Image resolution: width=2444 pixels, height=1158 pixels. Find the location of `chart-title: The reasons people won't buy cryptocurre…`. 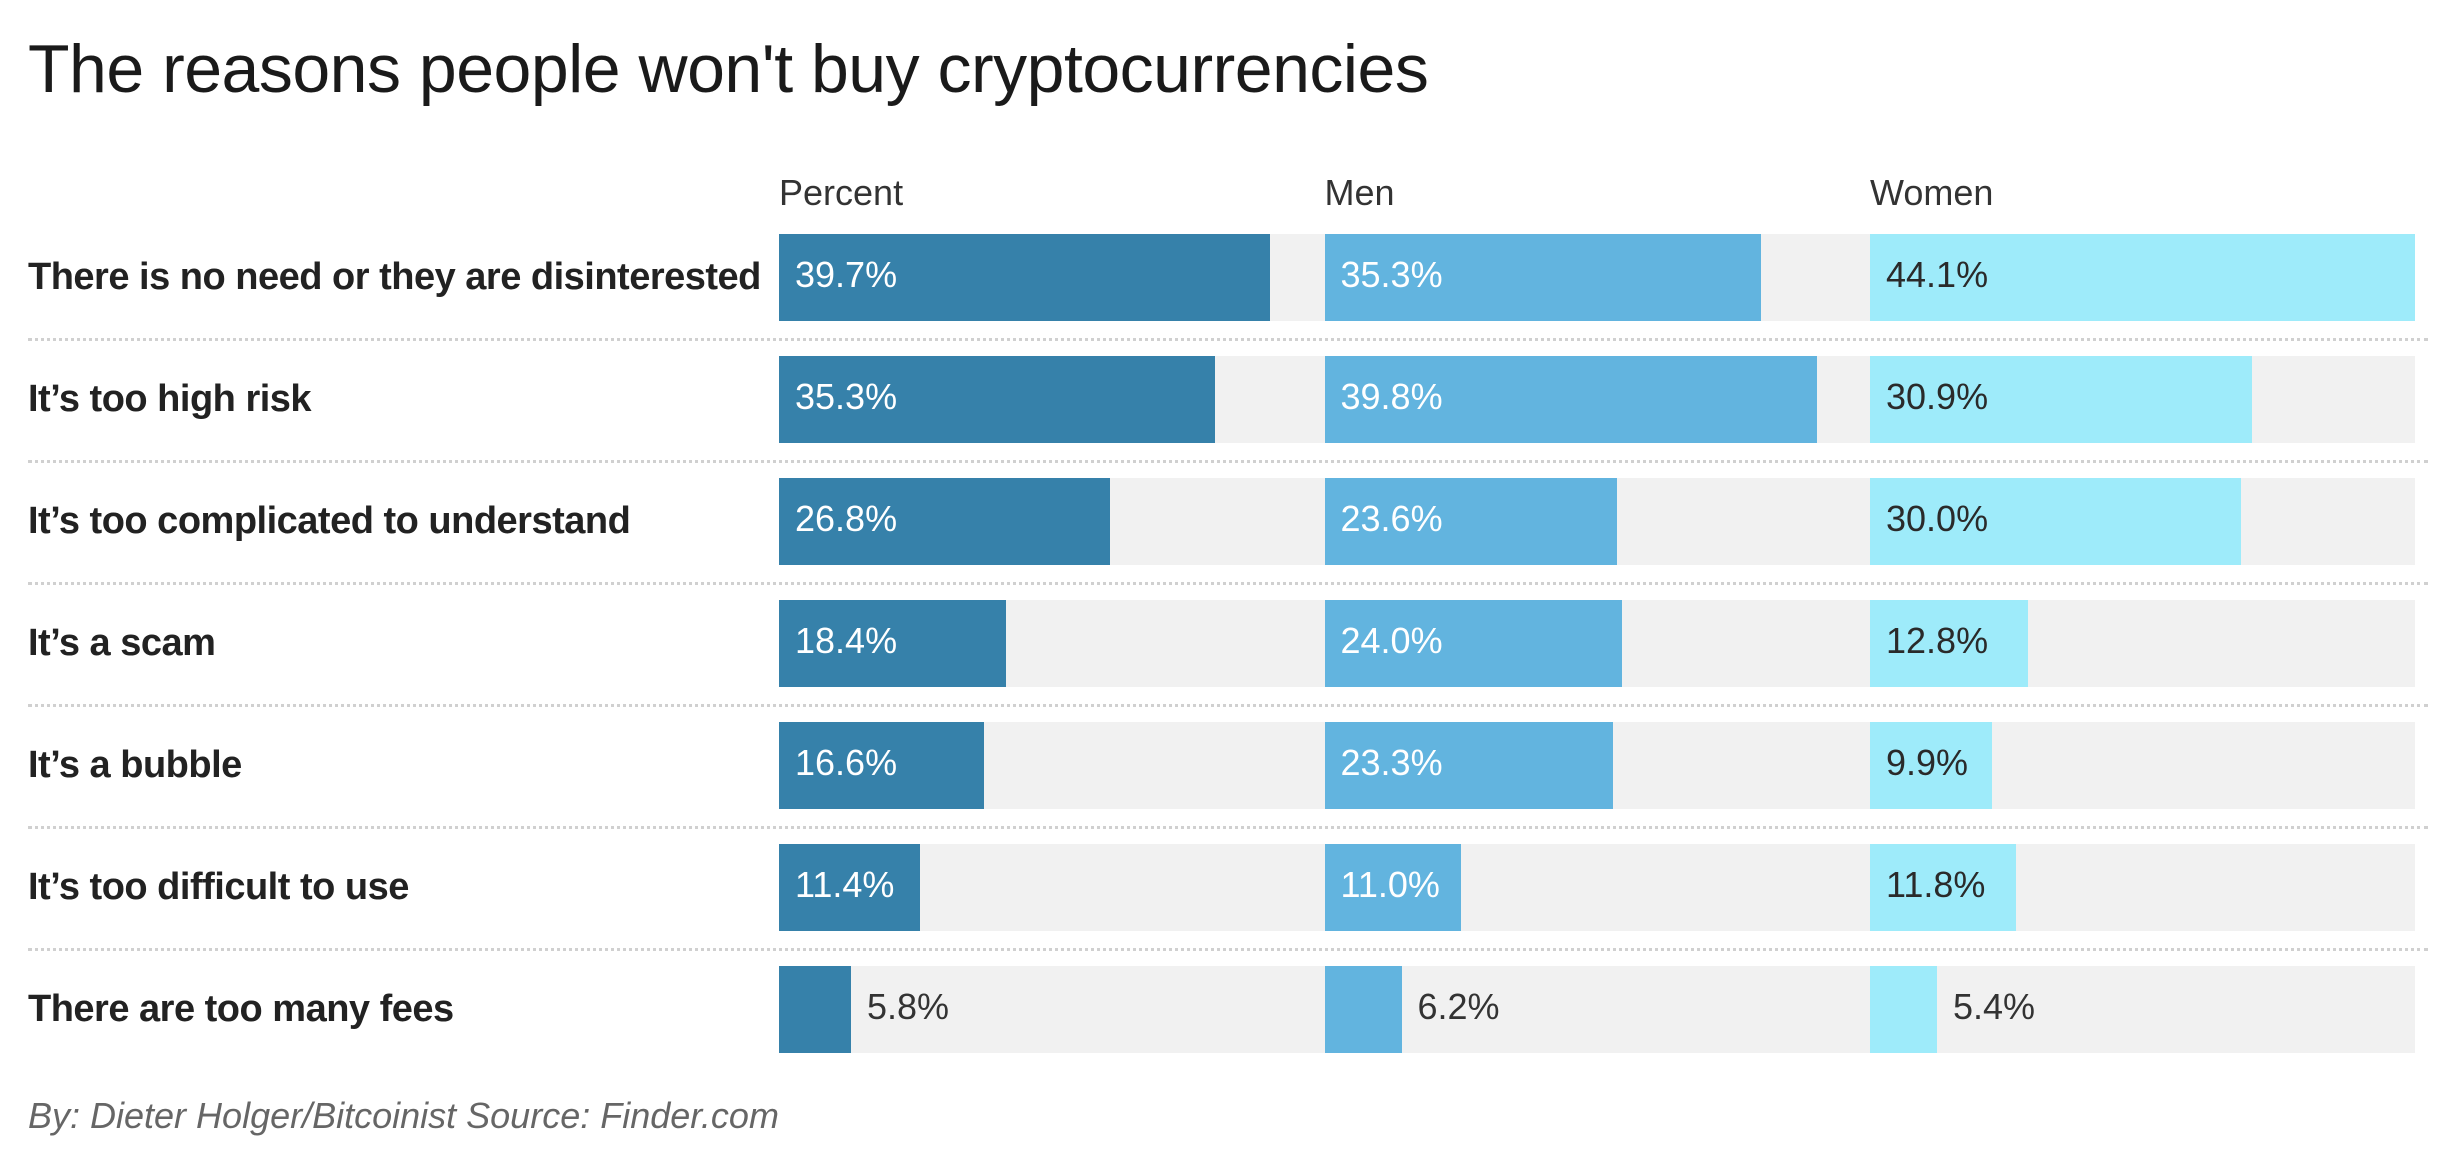

chart-title: The reasons people won't buy cryptocurre… is located at coordinates (728, 69).